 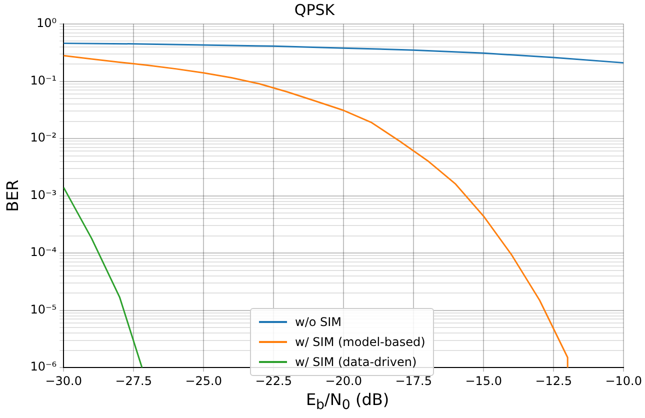 I want to click on y-tick-label: 10⁻¹, so click(x=43, y=80).